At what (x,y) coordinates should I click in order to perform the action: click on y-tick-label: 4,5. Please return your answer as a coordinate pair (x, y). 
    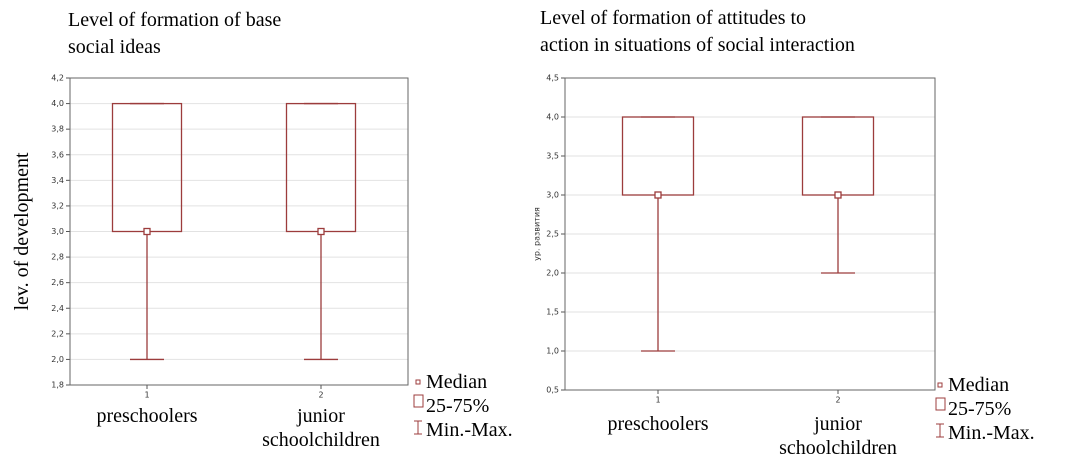
    Looking at the image, I should click on (552, 78).